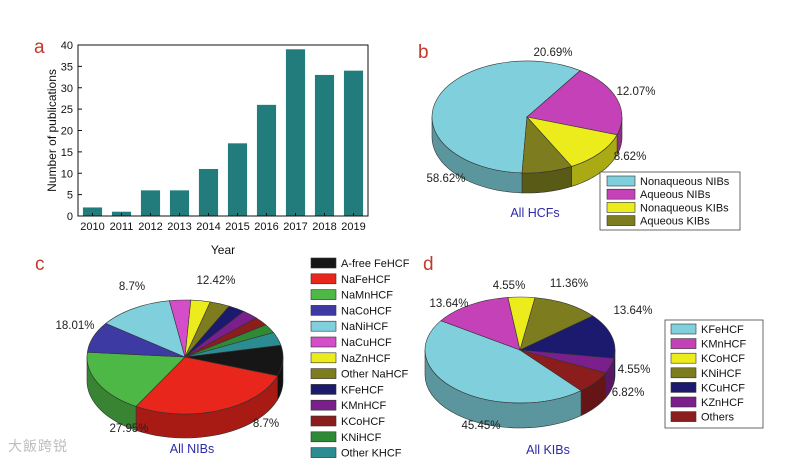 The image size is (795, 465). Describe the element at coordinates (237, 227) in the screenshot. I see `x-tick-label: 2015` at that location.